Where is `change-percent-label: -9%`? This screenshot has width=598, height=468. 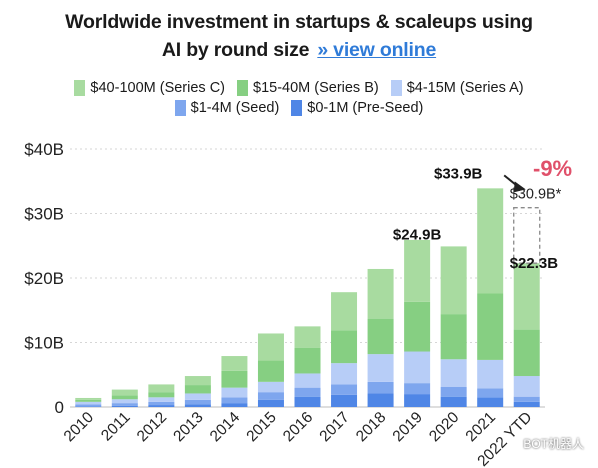 change-percent-label: -9% is located at coordinates (552, 168).